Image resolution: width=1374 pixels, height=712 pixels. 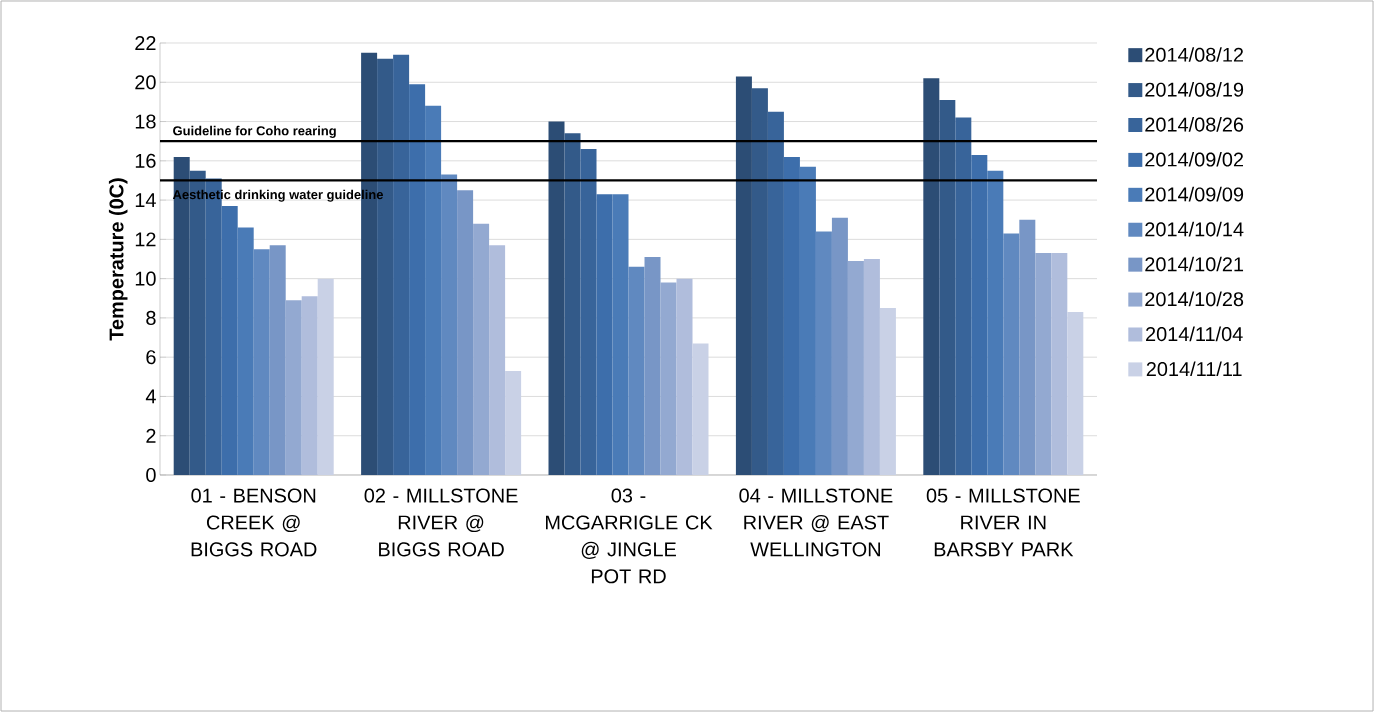 What do you see at coordinates (1194, 159) in the screenshot?
I see `legend-label: 2014/09/02` at bounding box center [1194, 159].